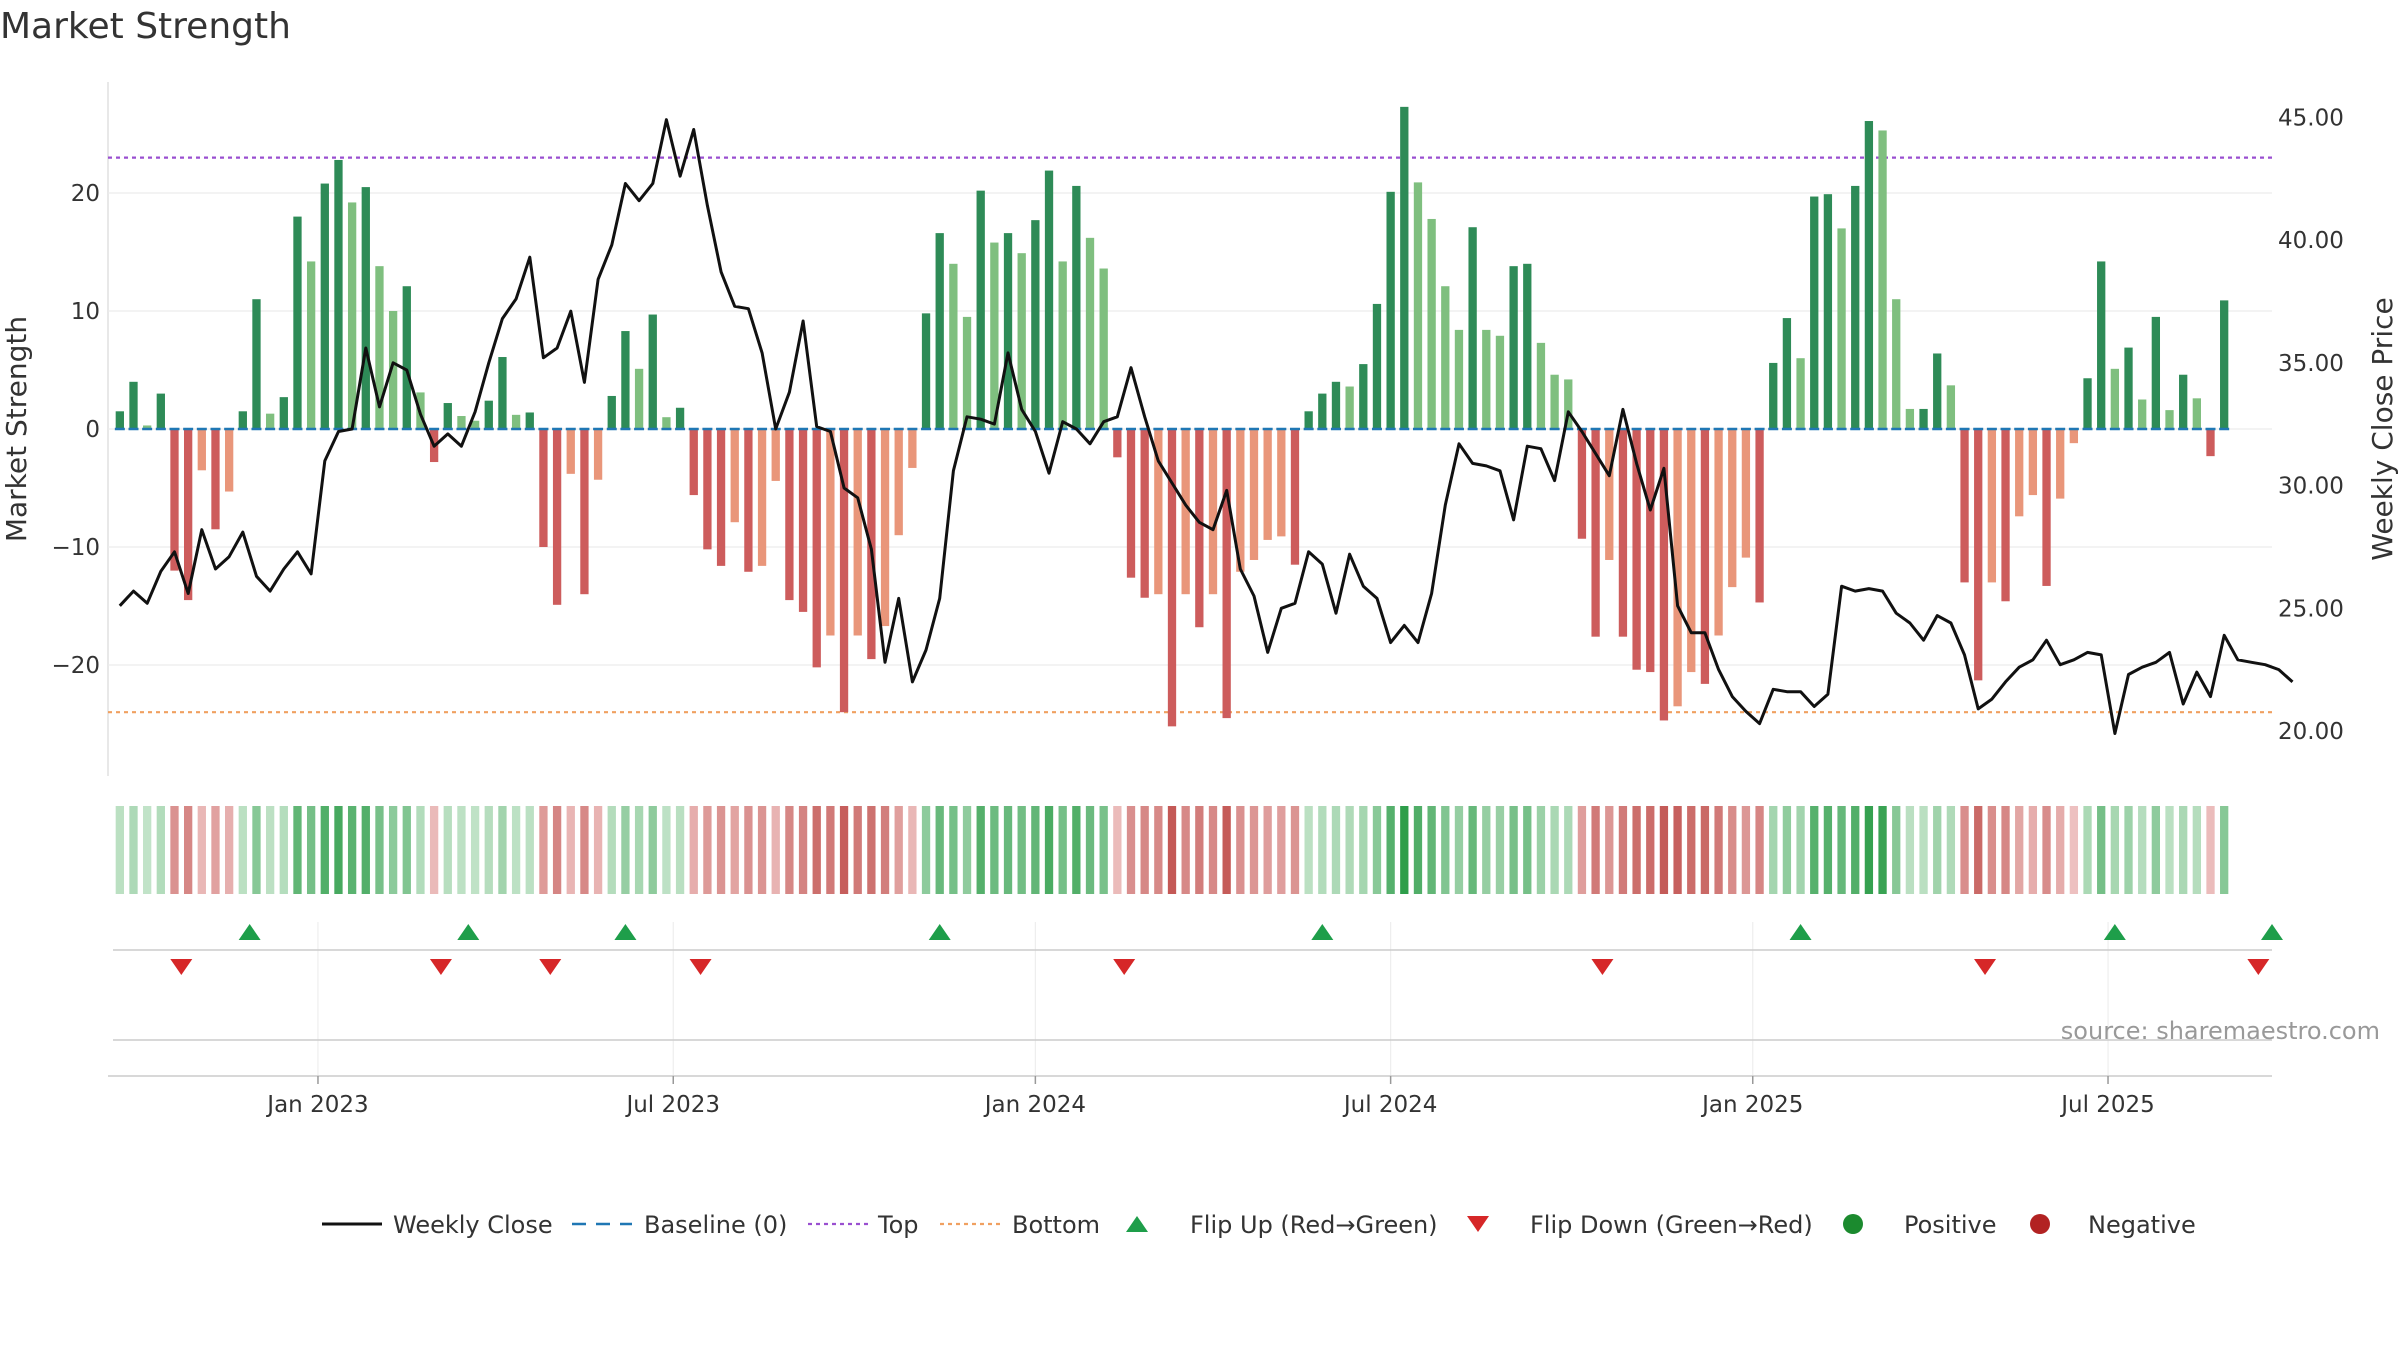 The image size is (2400, 1350). What do you see at coordinates (75, 430) in the screenshot?
I see `y-axis-ticks: −20 −10 0 10 20` at bounding box center [75, 430].